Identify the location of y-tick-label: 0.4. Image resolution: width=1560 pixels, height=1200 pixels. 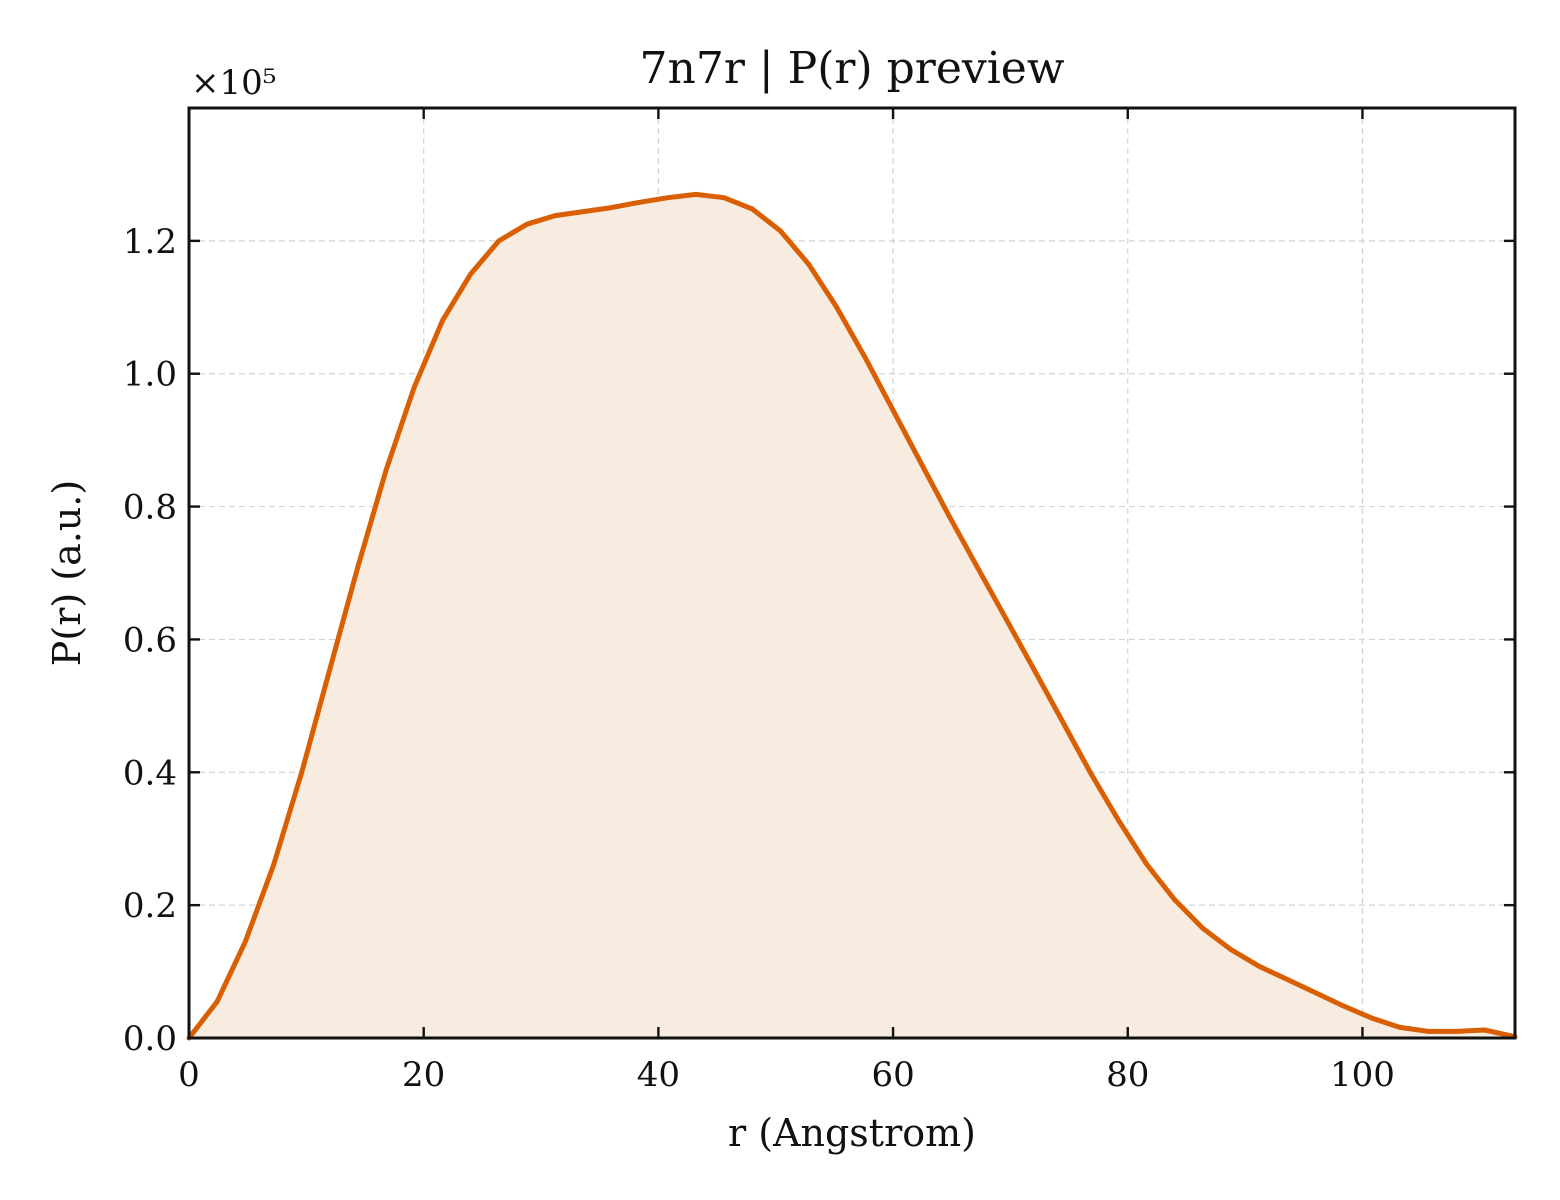
(150, 773).